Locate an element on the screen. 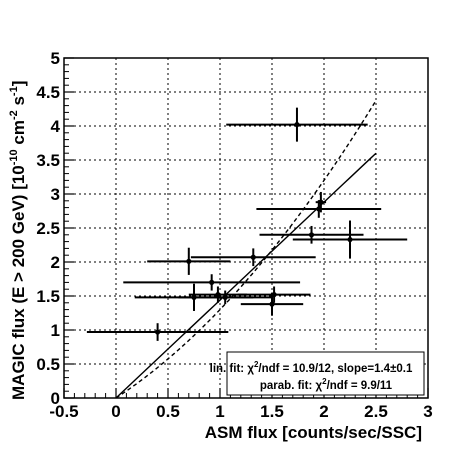  legend-linear-stats: /ndf = 10.9/12, slope=1.4±0.1 is located at coordinates (335, 369).